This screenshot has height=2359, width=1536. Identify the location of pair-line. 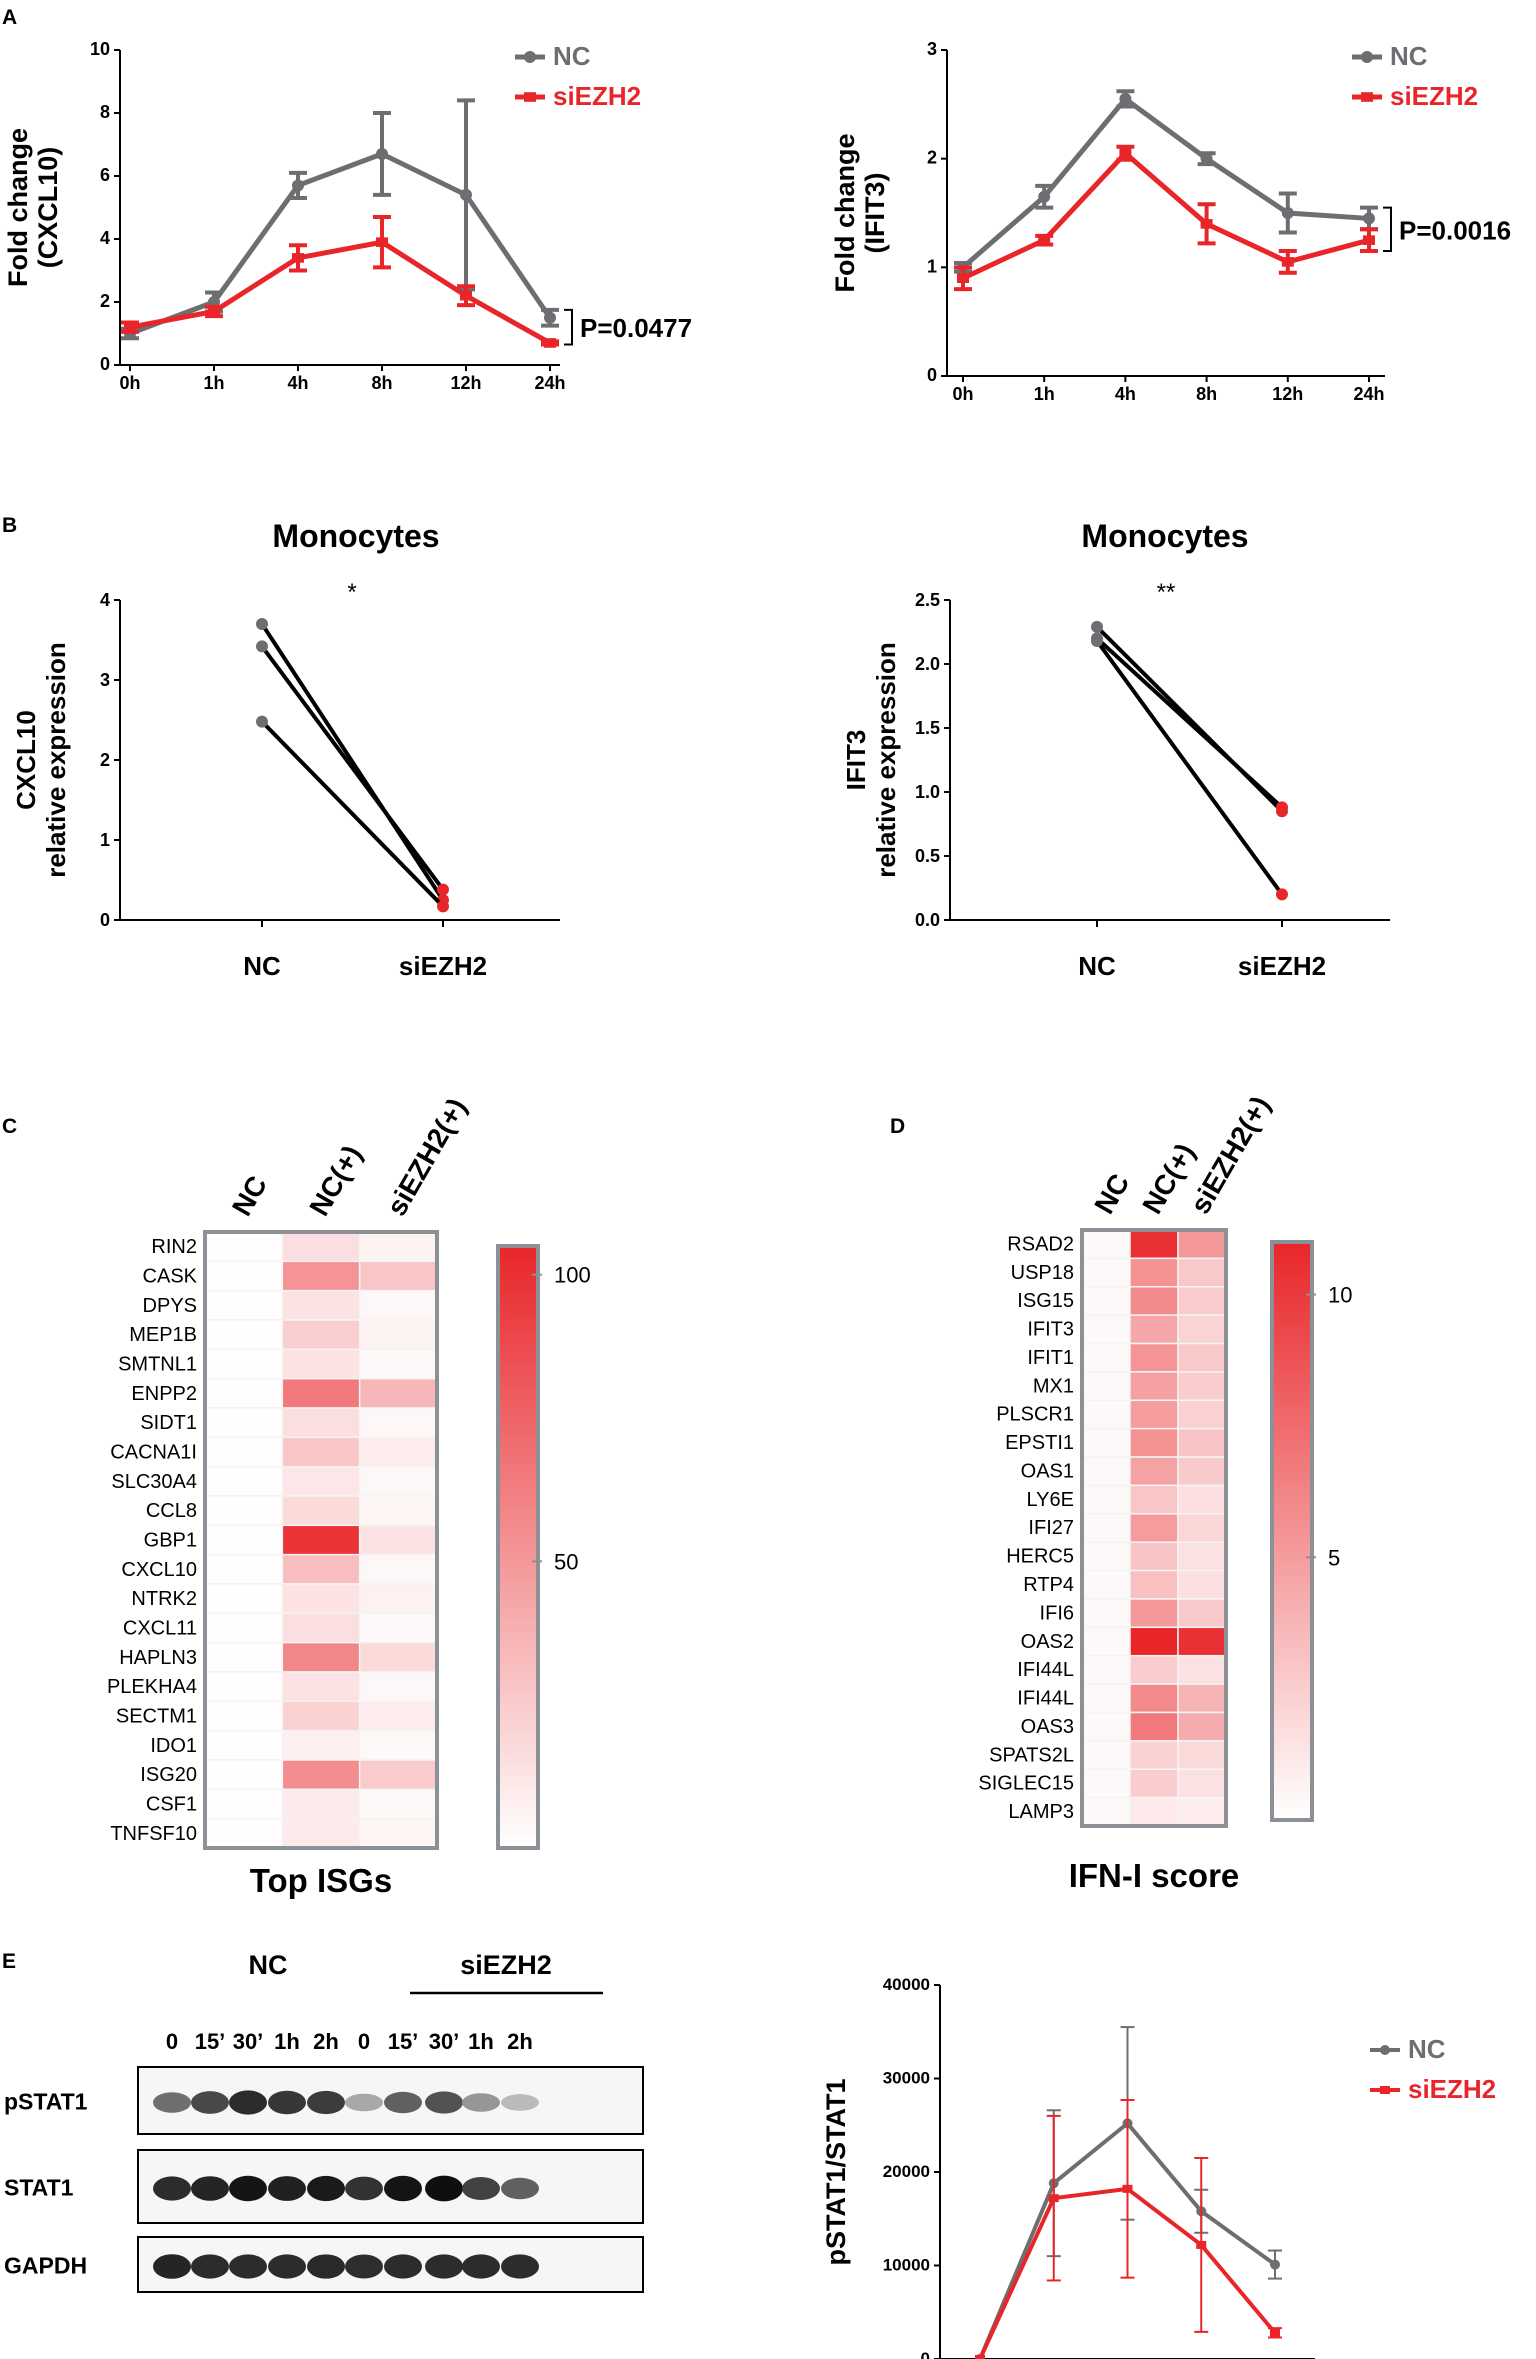
(1189, 767).